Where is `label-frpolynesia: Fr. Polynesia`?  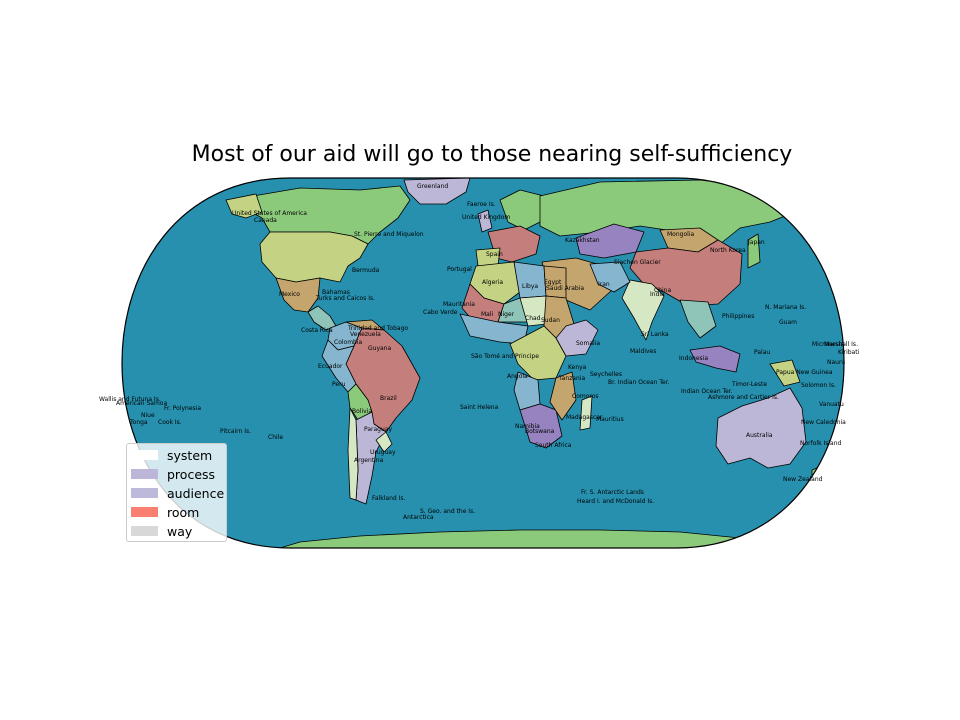 label-frpolynesia: Fr. Polynesia is located at coordinates (182, 408).